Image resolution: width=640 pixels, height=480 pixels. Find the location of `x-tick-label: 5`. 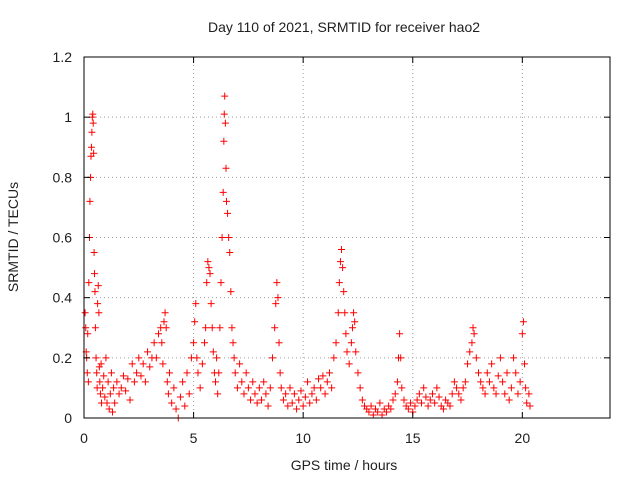

x-tick-label: 5 is located at coordinates (194, 438).